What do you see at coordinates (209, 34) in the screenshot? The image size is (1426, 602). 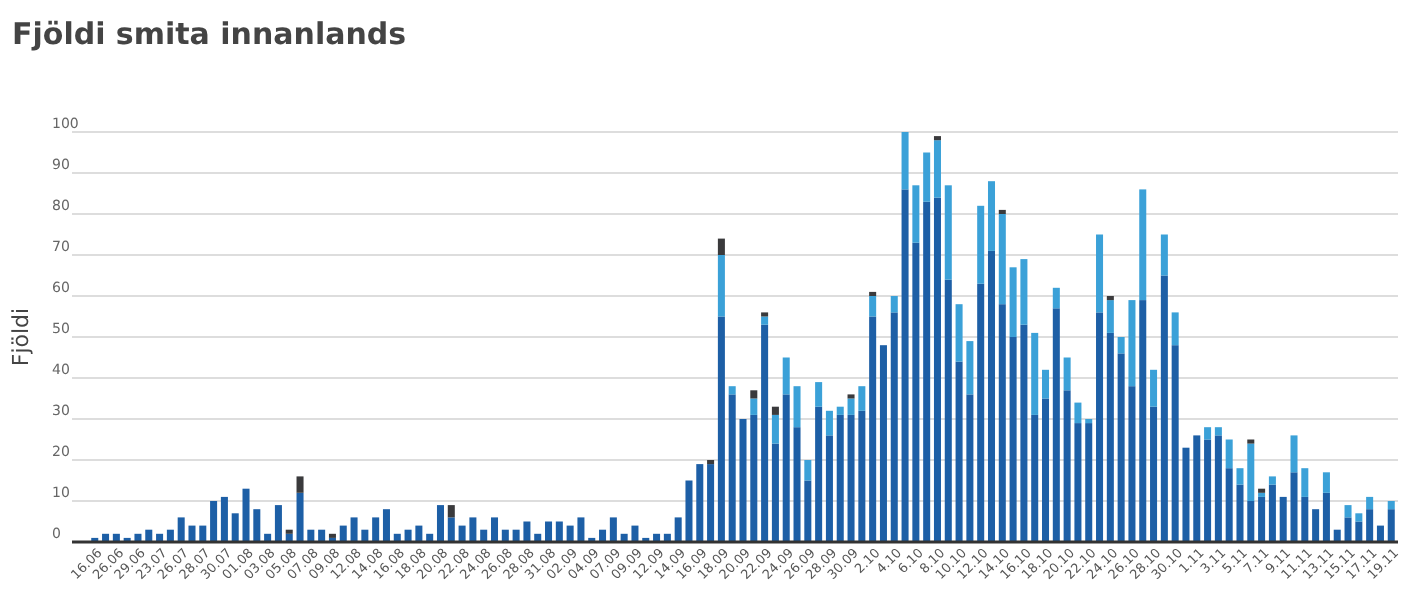 I see `chart-title: Fjöldi smita innanlands` at bounding box center [209, 34].